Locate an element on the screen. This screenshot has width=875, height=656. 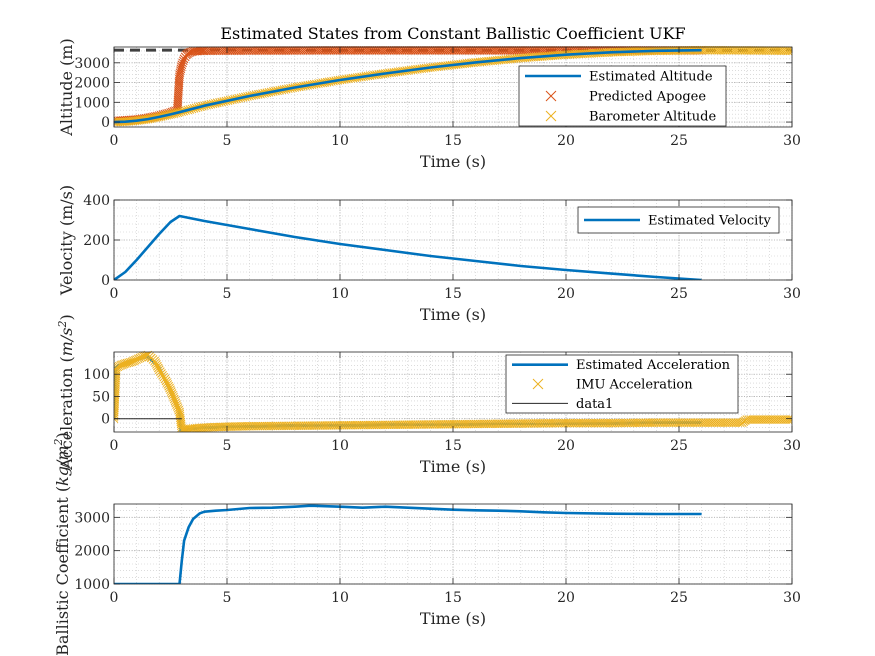
series-line-ballistic-coefficient is located at coordinates (408, 544).